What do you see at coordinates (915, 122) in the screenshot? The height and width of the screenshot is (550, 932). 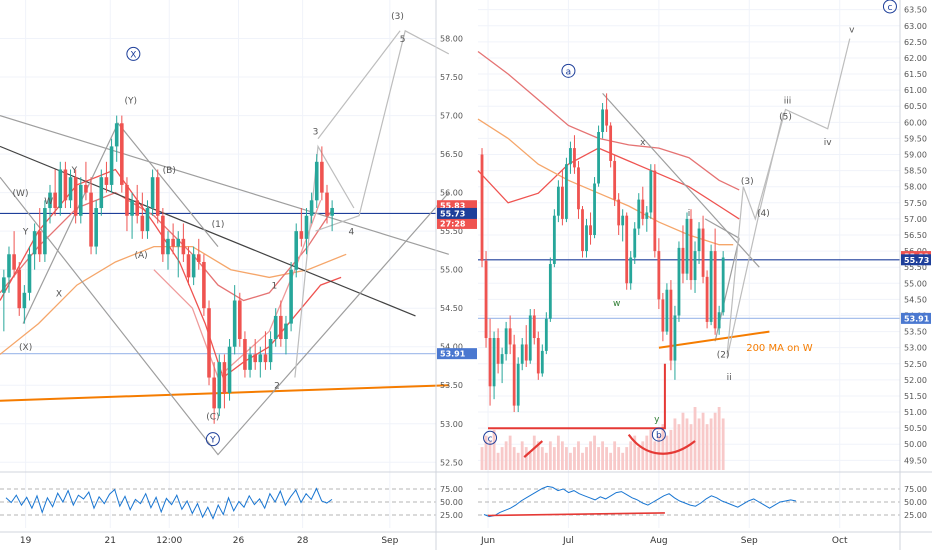 I see `right-y-tick: 60.00` at bounding box center [915, 122].